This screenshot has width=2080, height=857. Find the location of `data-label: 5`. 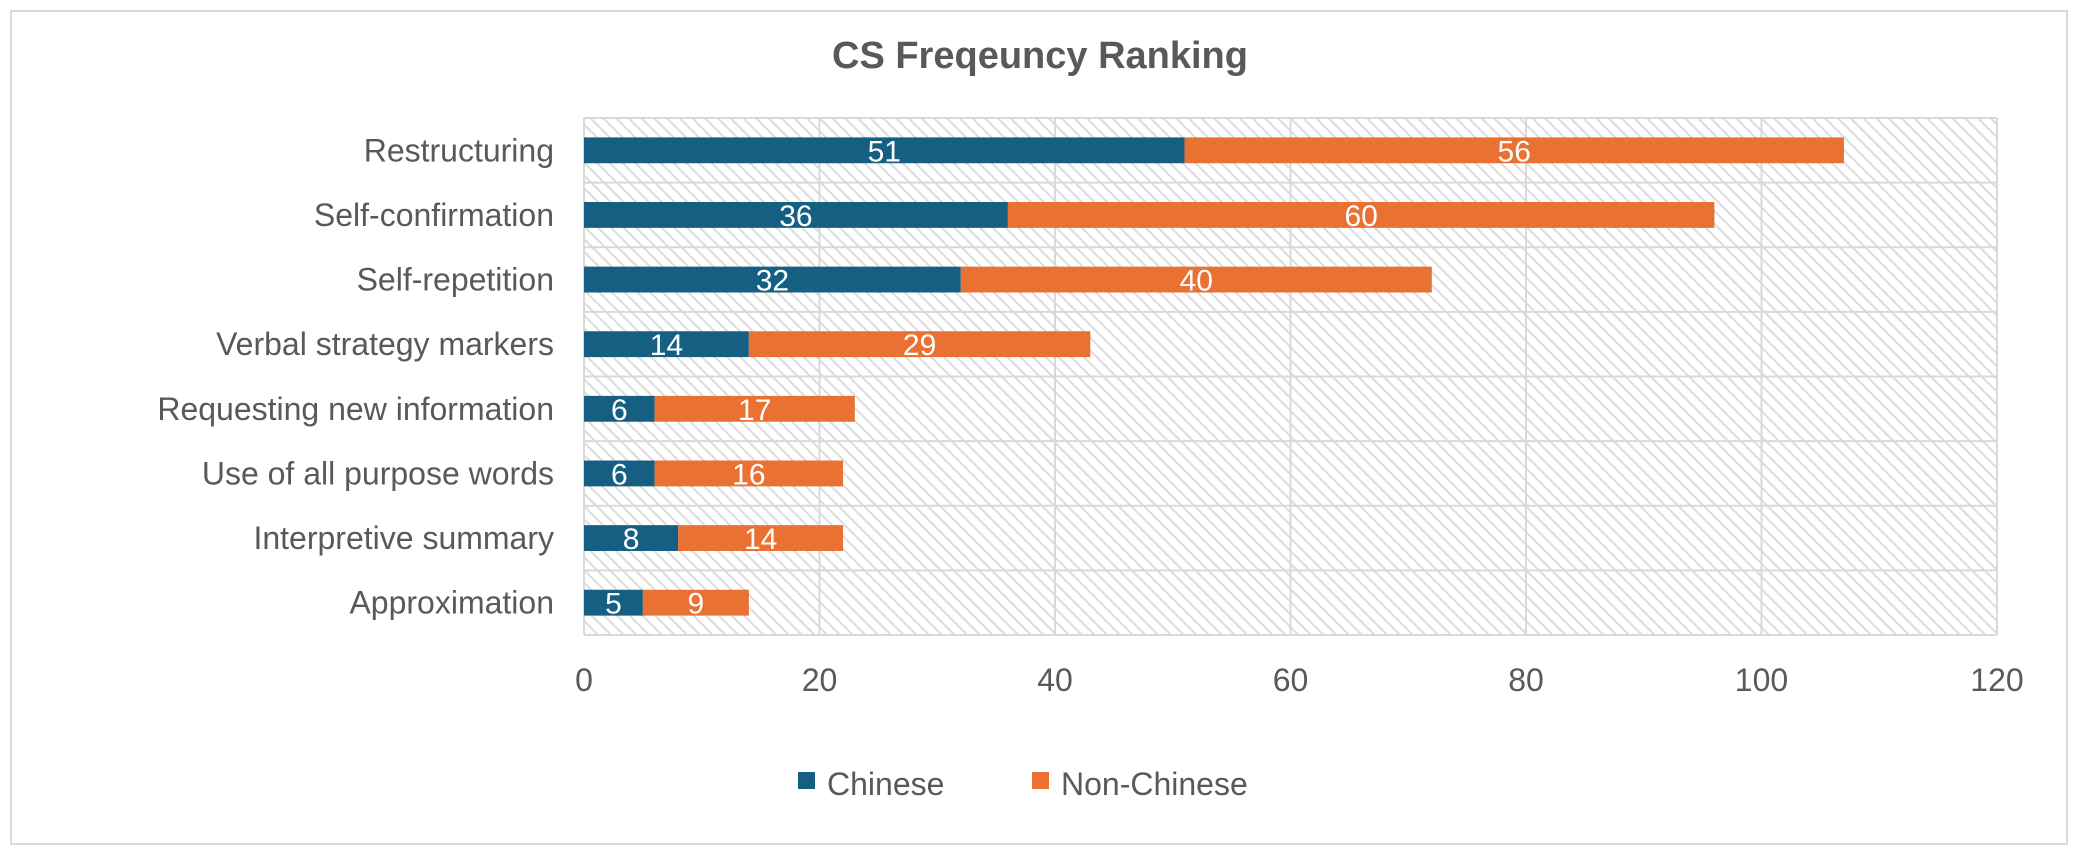

data-label: 5 is located at coordinates (613, 604).